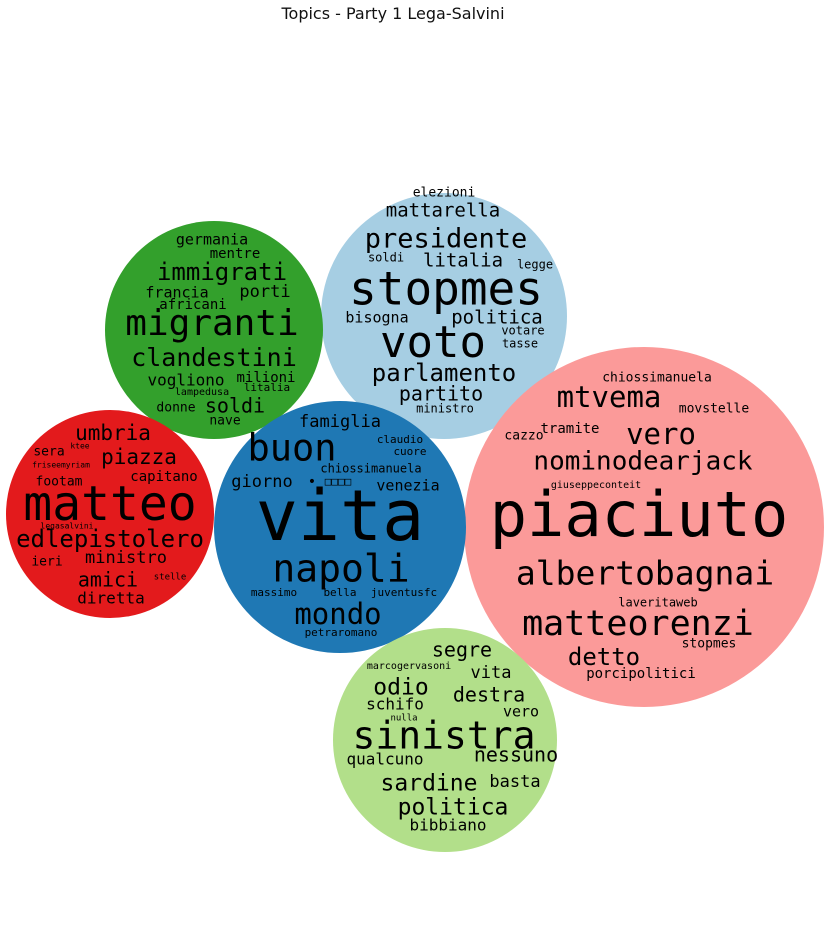 The width and height of the screenshot is (829, 937). I want to click on topic-word: germania, so click(212, 240).